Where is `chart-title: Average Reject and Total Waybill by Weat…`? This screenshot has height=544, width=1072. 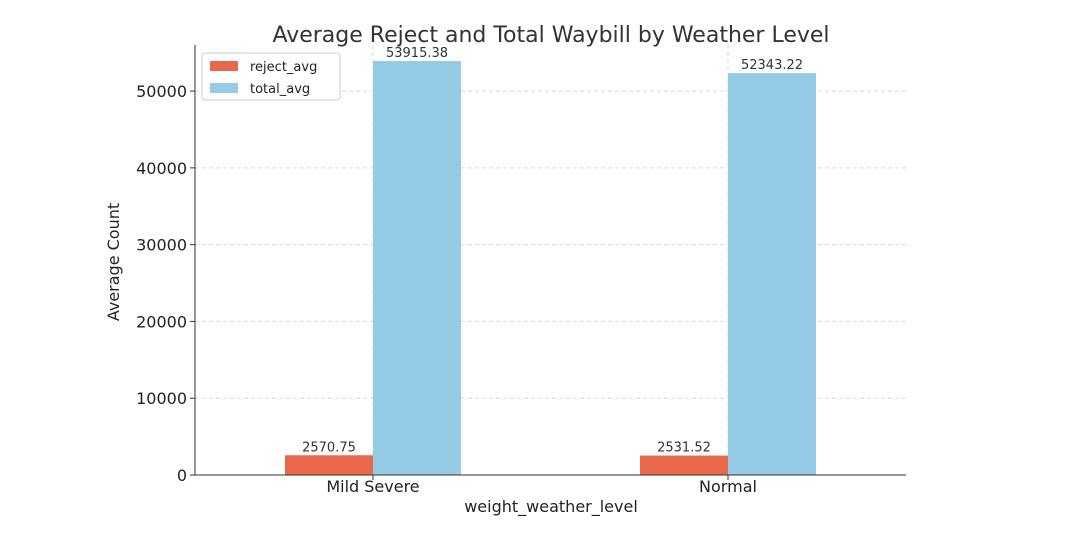
chart-title: Average Reject and Total Waybill by Weat… is located at coordinates (550, 35).